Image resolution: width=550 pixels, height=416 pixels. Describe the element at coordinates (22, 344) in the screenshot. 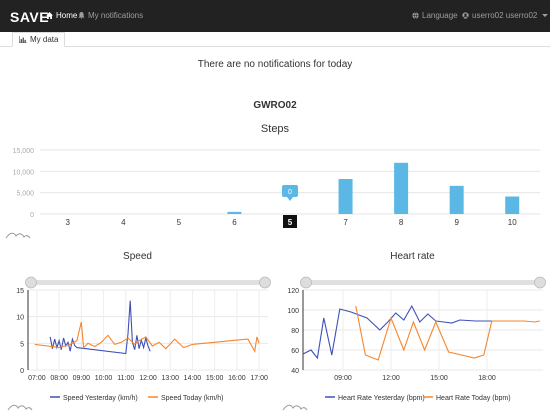

I see `y-tick-label: 5` at that location.